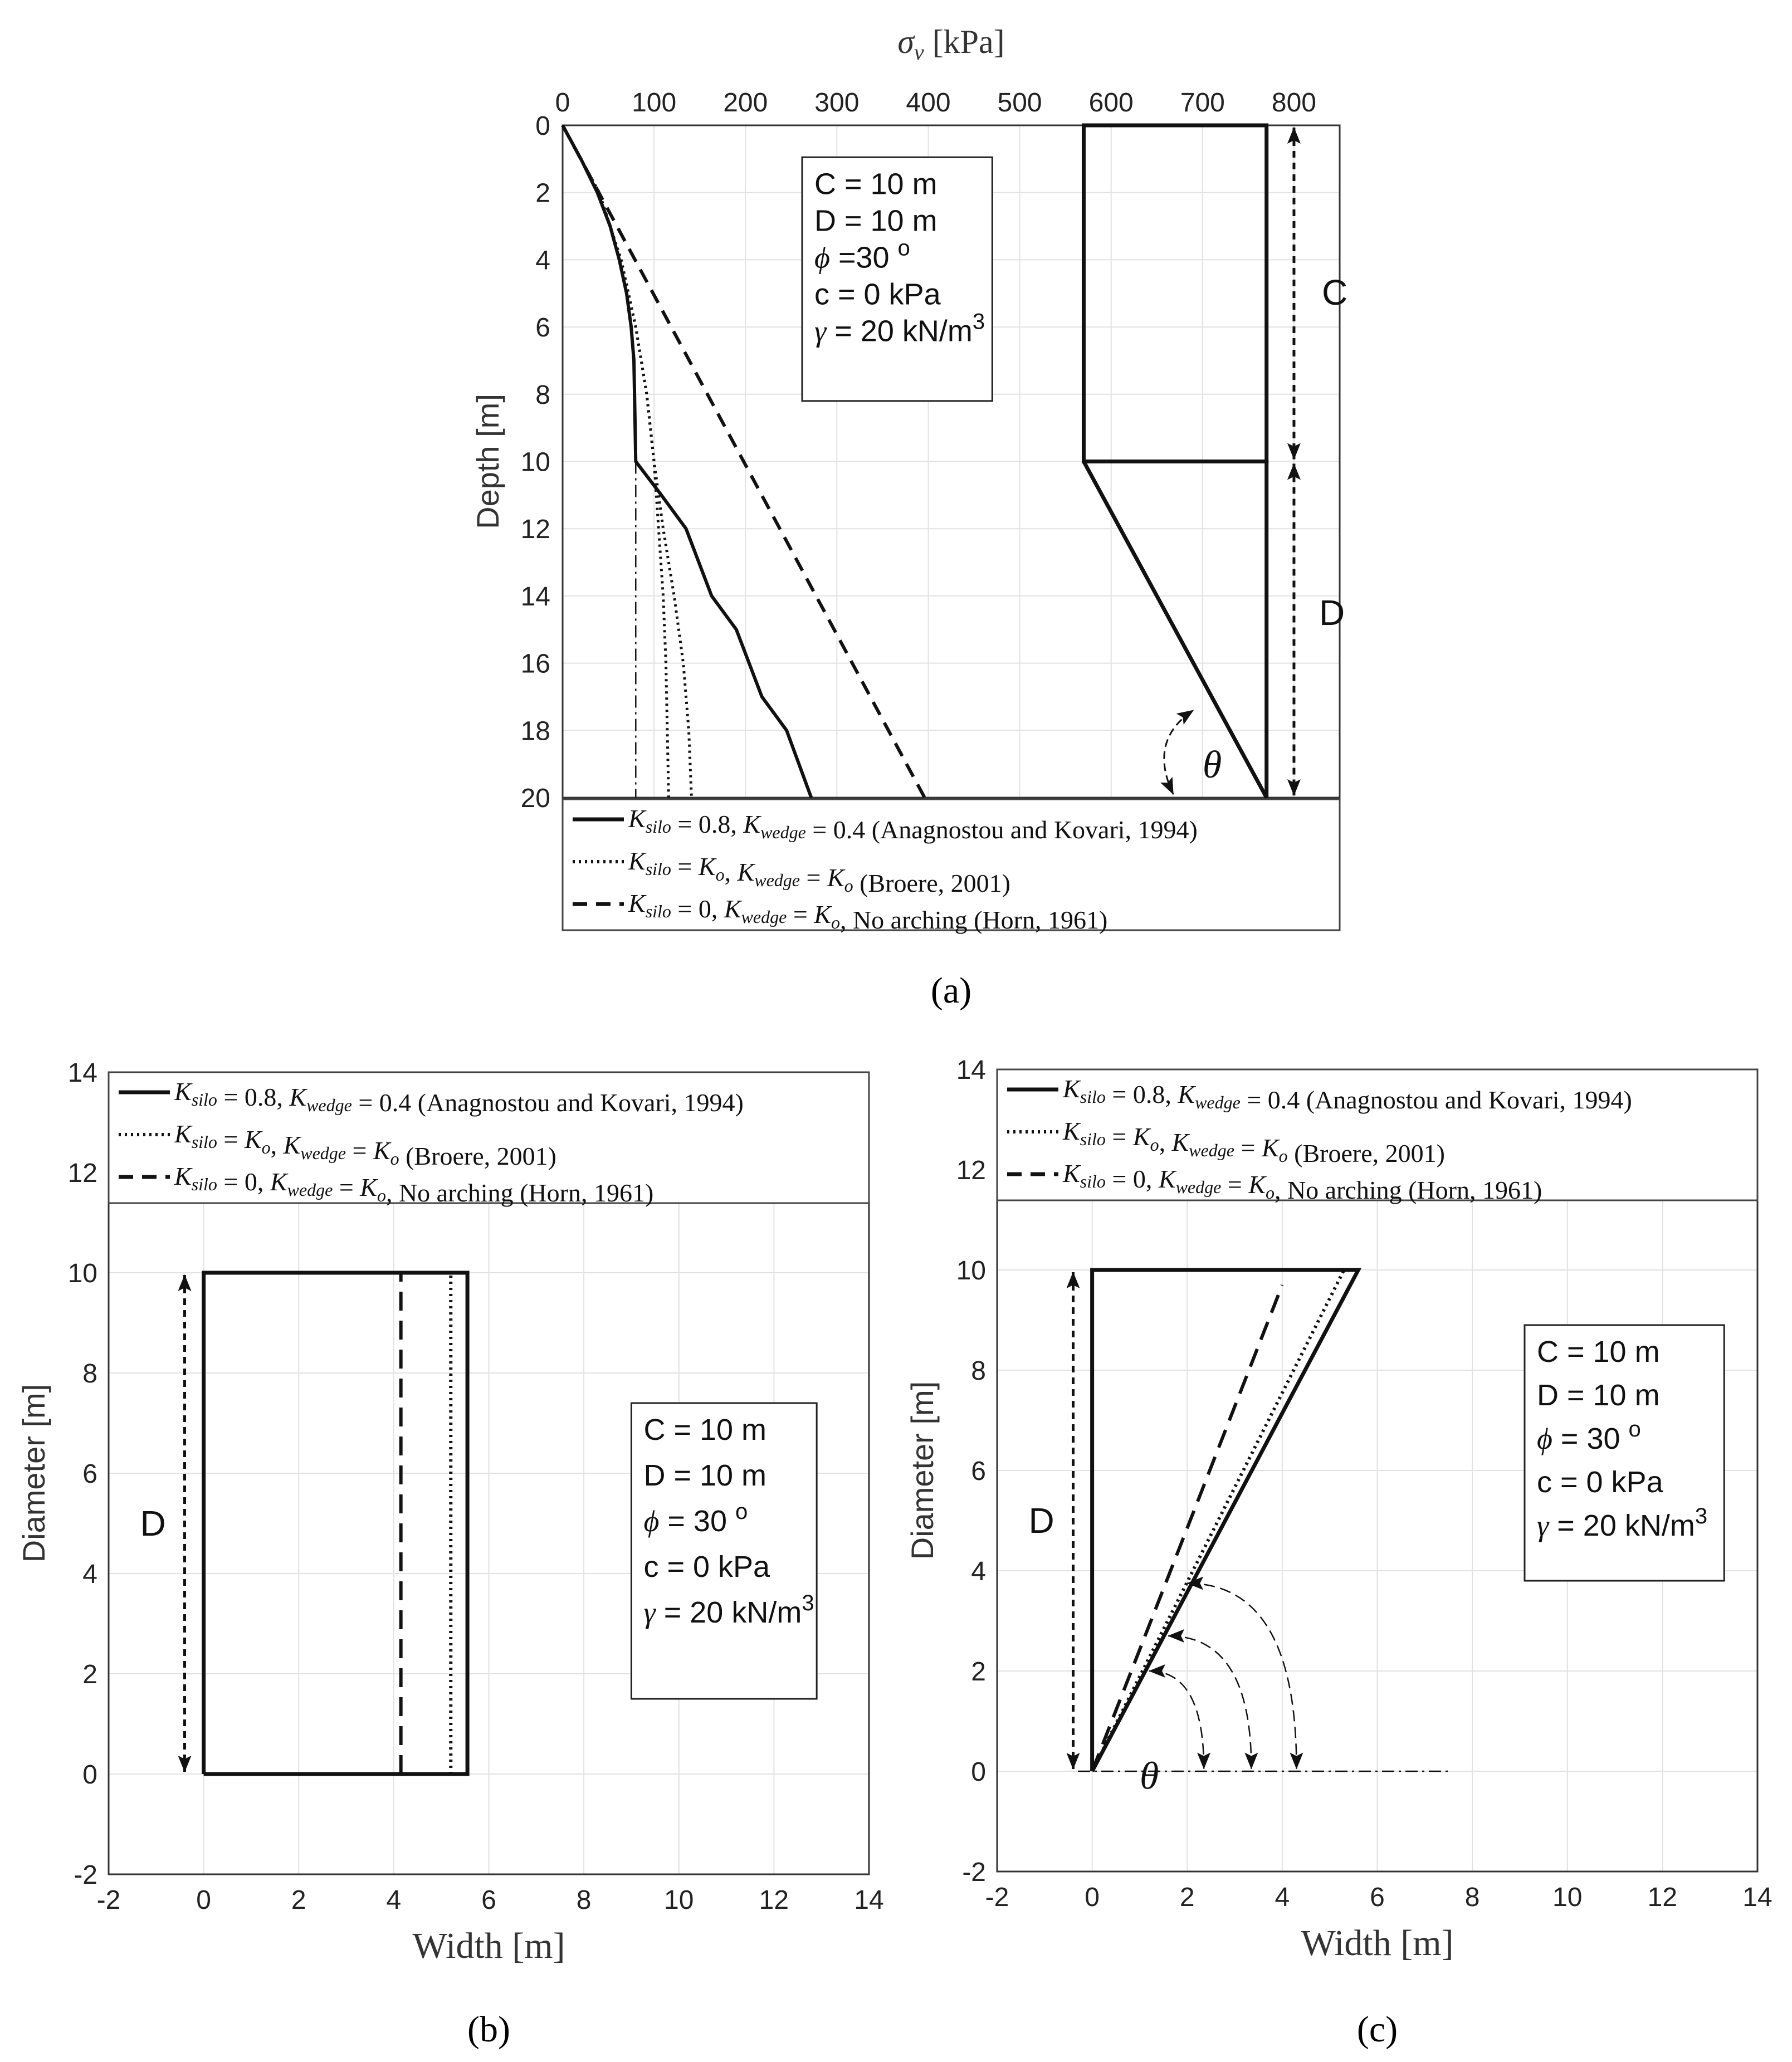 Image resolution: width=1792 pixels, height=2062 pixels. What do you see at coordinates (928, 103) in the screenshot?
I see `x-tick-label: 400` at bounding box center [928, 103].